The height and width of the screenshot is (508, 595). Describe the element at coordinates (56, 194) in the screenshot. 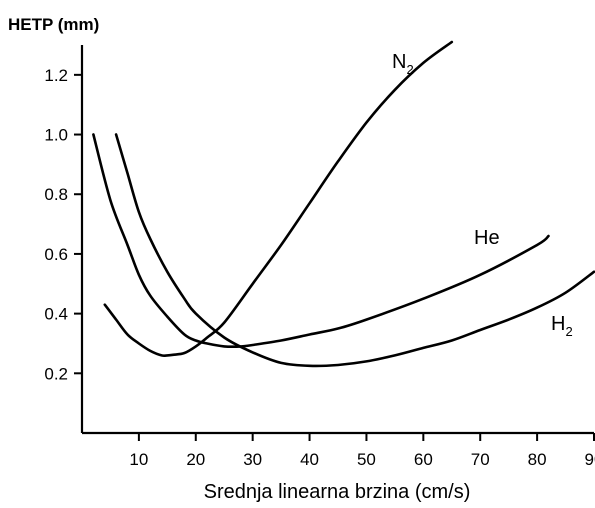

I see `y-tick-label: 0.8` at that location.